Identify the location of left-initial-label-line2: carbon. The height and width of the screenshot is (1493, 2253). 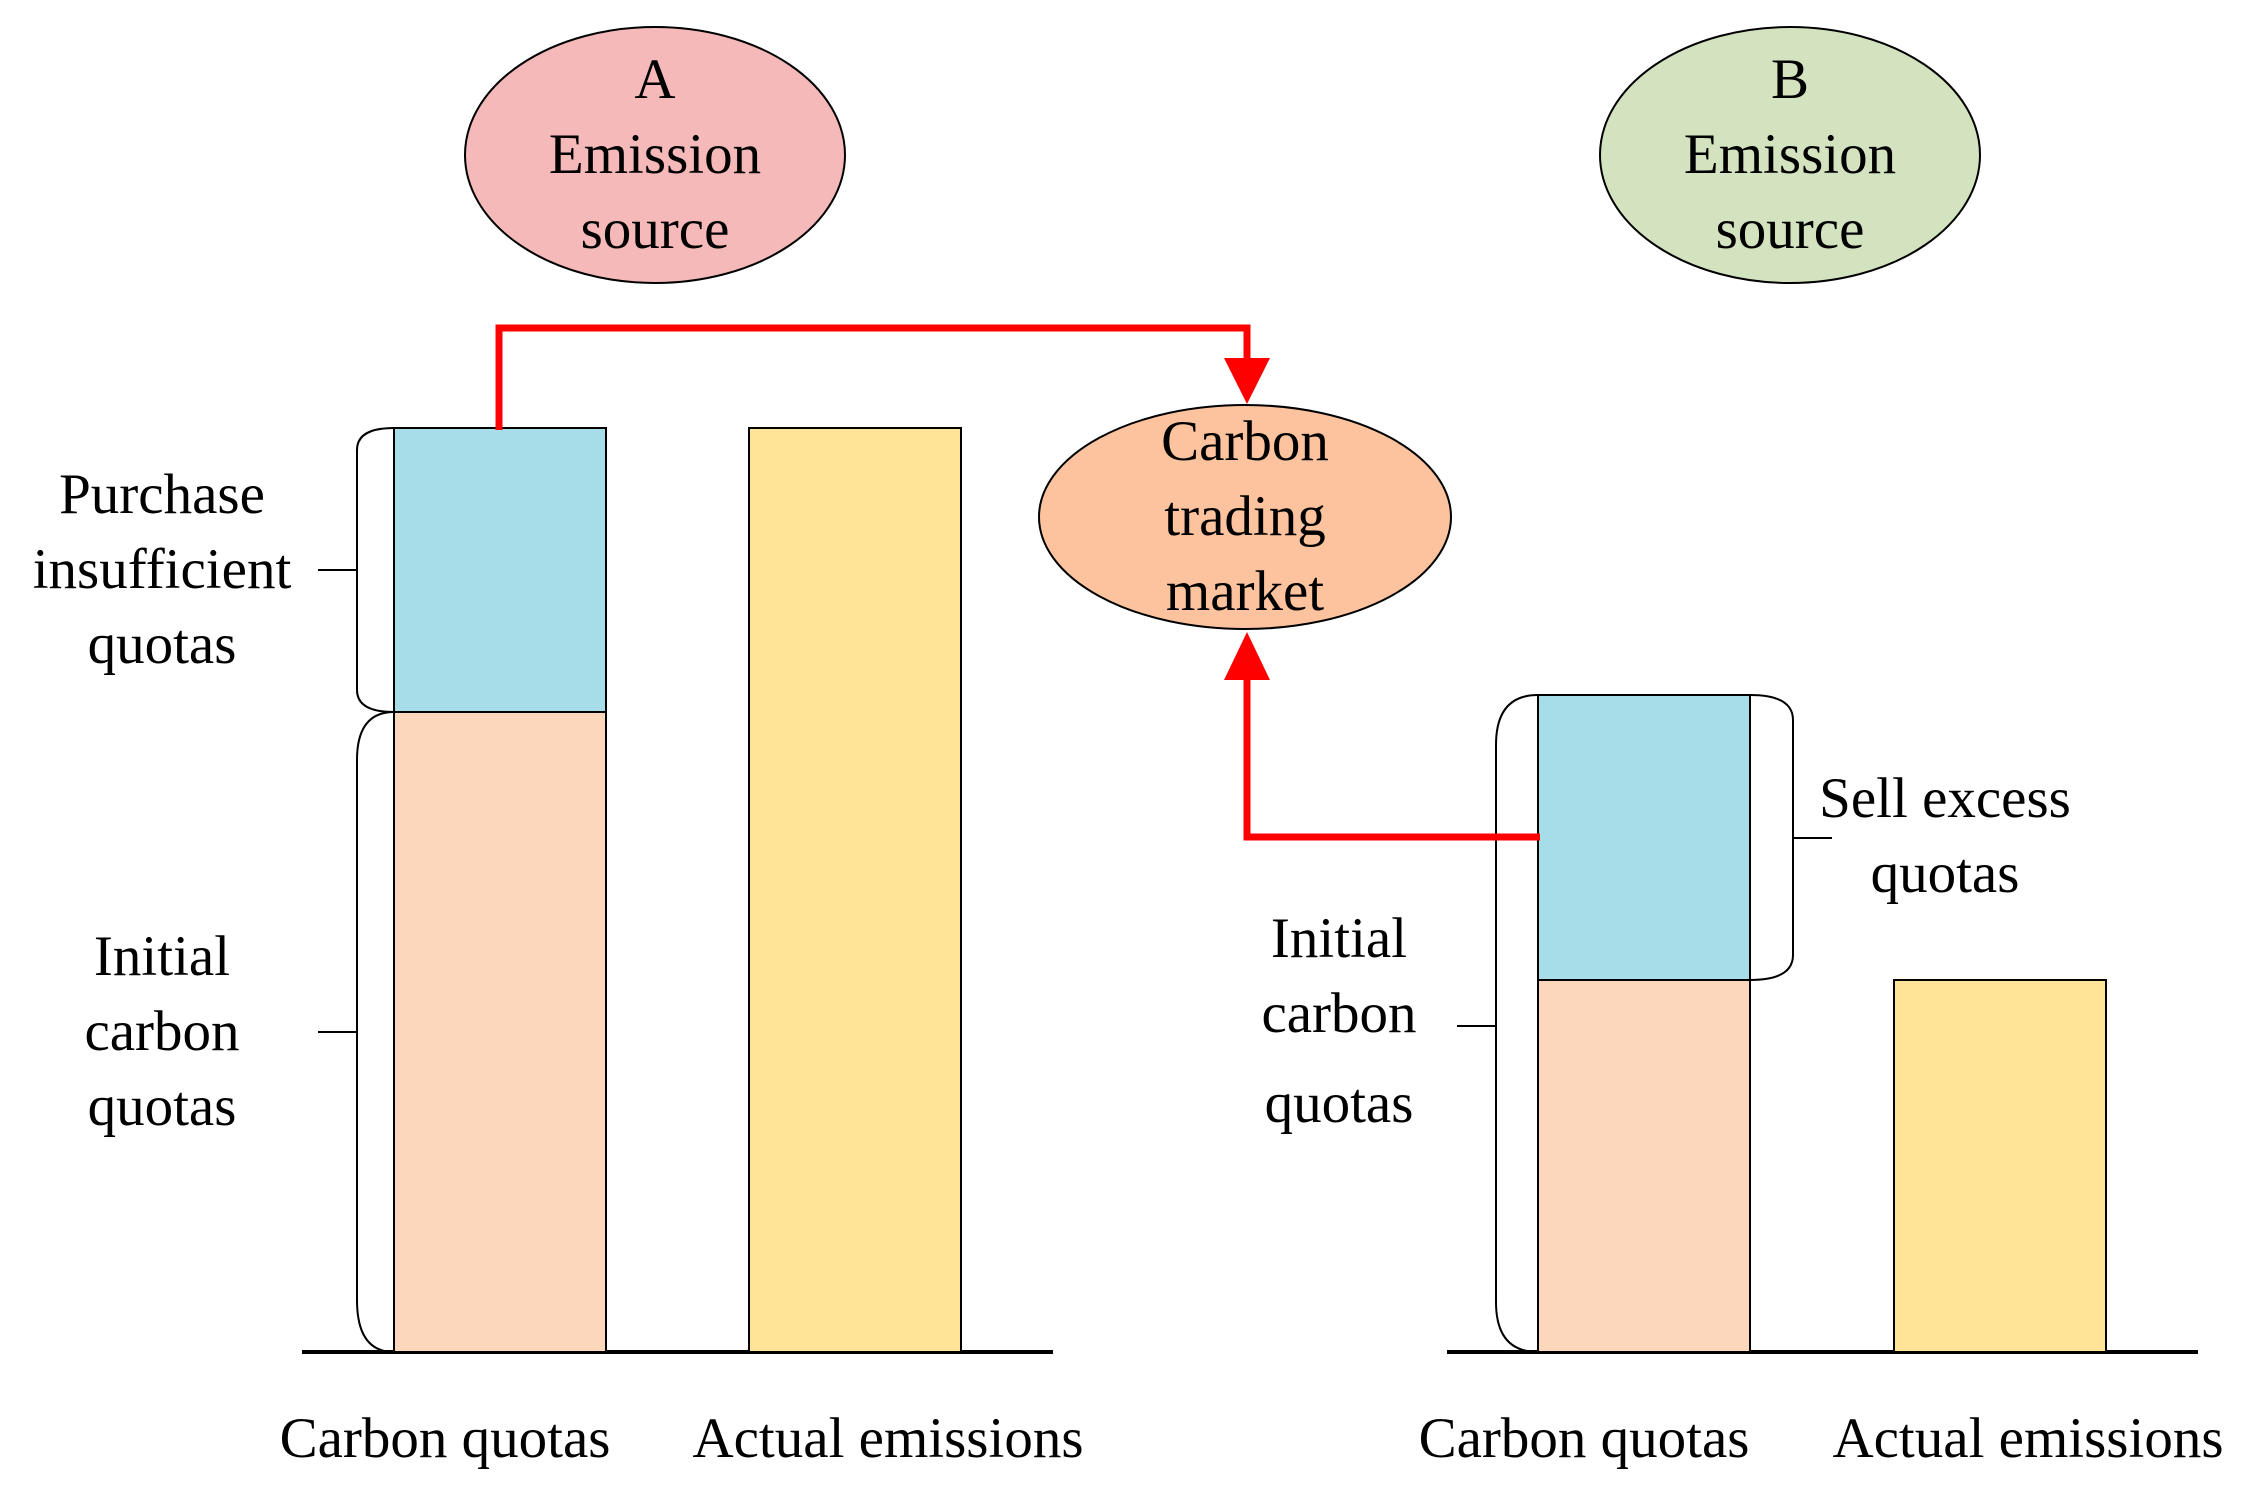
(161, 1031).